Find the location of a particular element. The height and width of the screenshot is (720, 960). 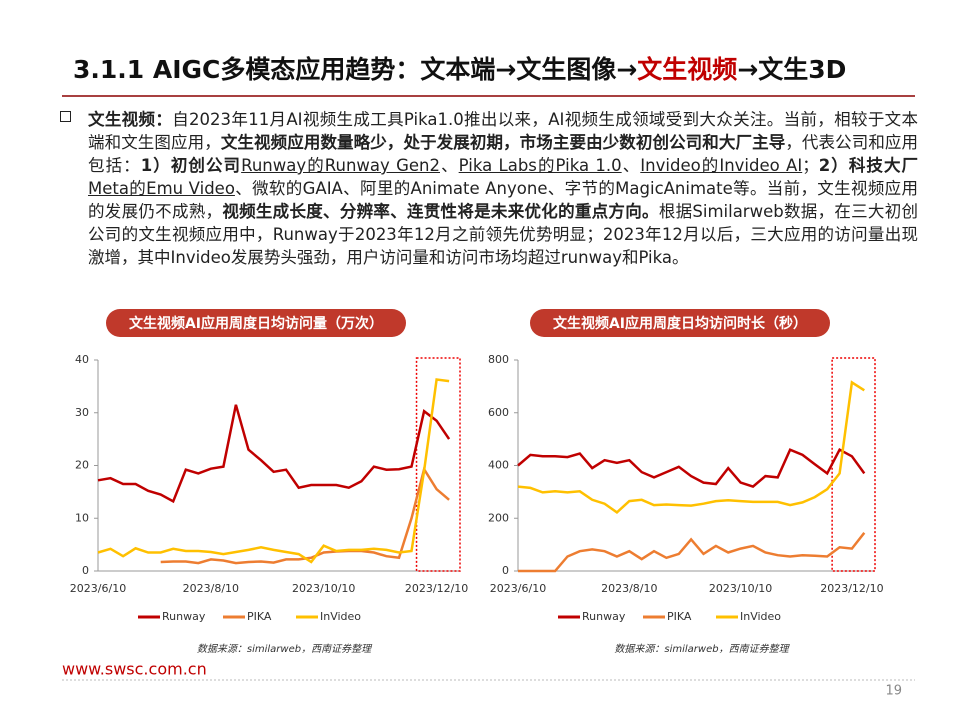

chart-title: 文生视频AI应用周度日均访问量（万次） is located at coordinates (256, 323).